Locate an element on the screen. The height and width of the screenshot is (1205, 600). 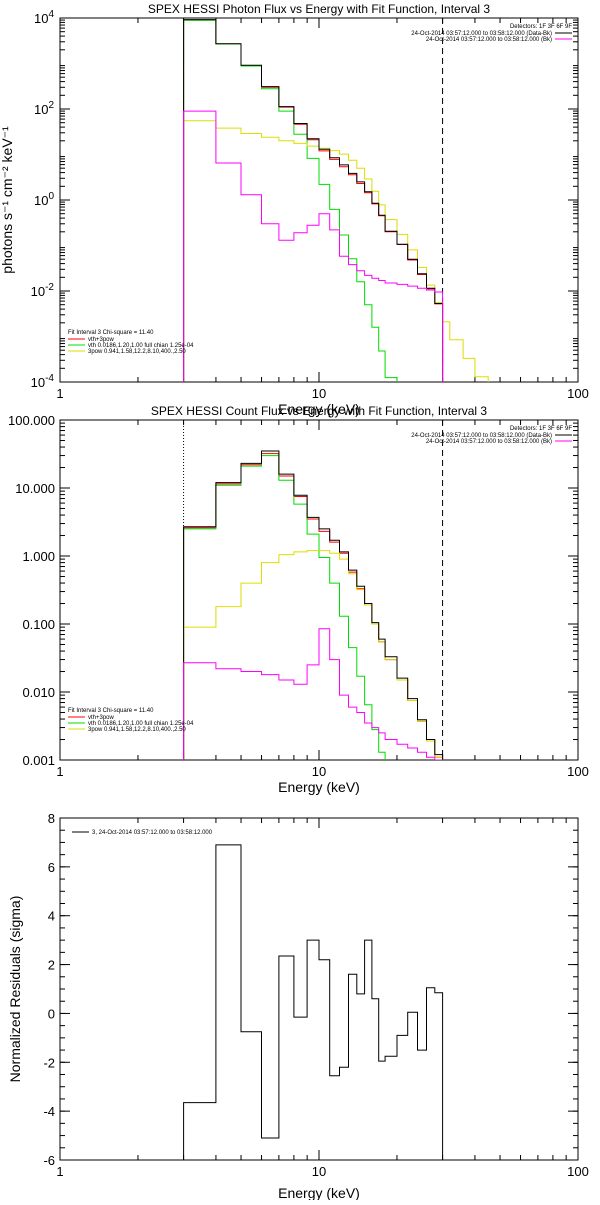
y-tick-label: 0.001 is located at coordinates (38, 760).